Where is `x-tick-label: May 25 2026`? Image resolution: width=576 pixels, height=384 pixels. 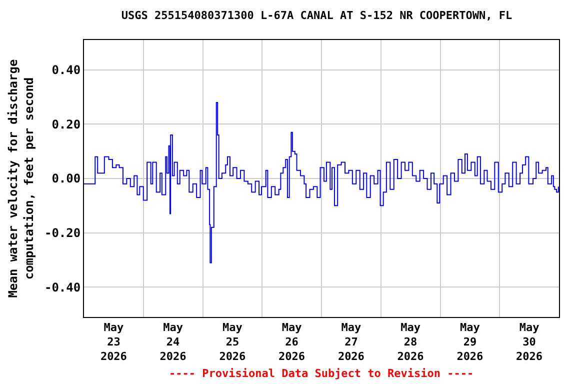 x-tick-label: May 25 2026 is located at coordinates (232, 342).